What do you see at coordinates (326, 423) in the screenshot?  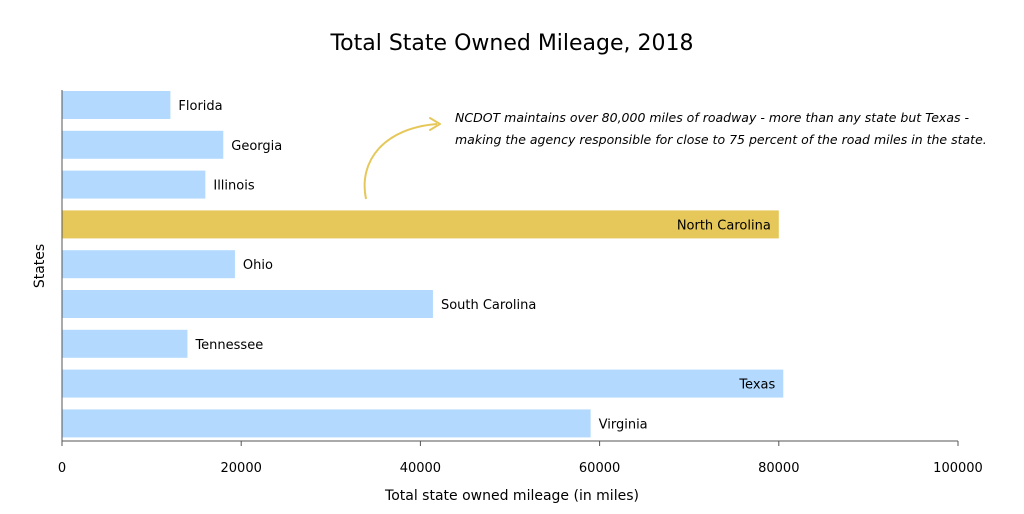 I see `bar-virginia` at bounding box center [326, 423].